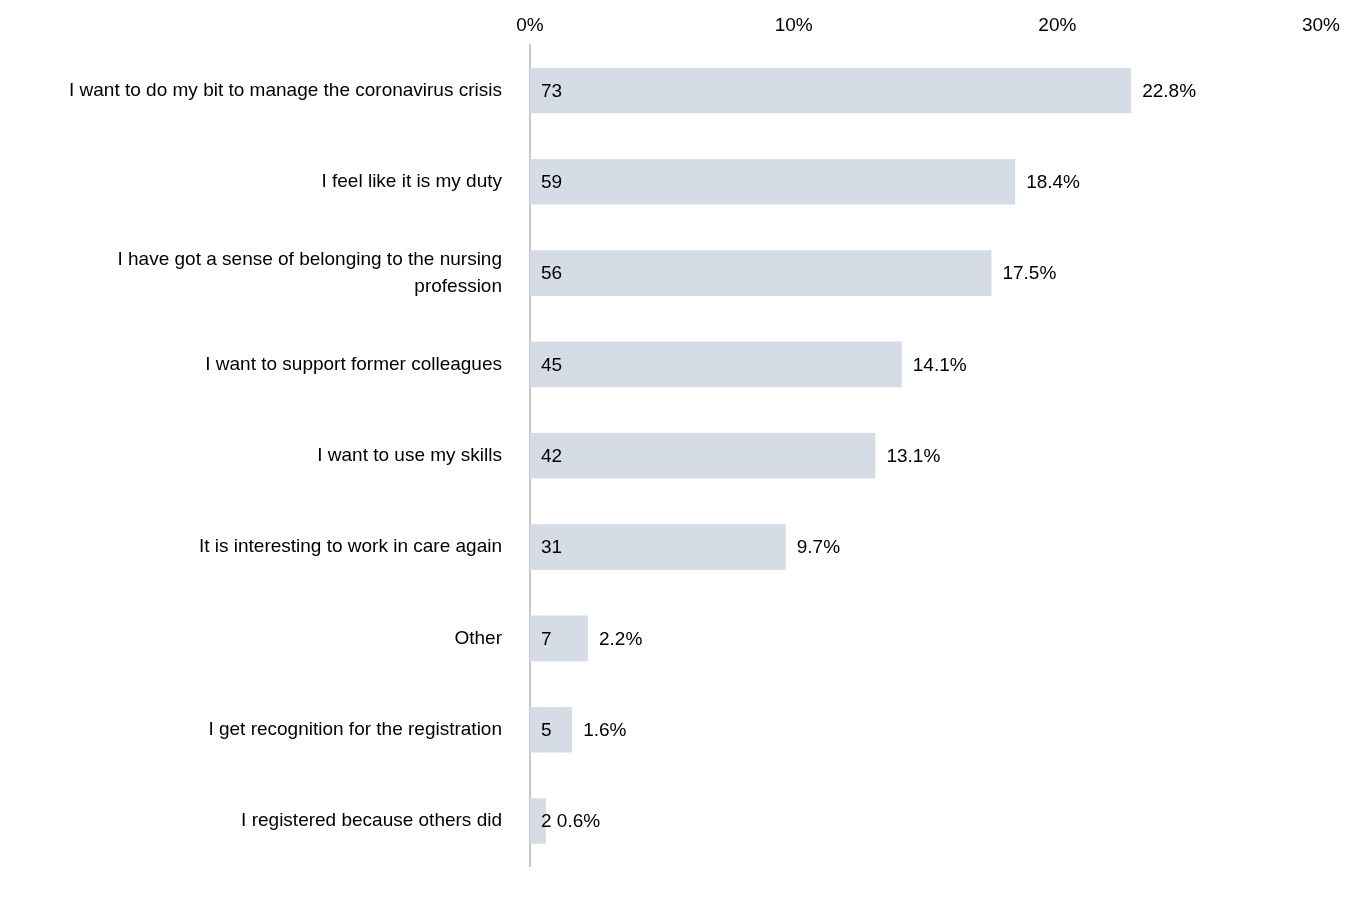  Describe the element at coordinates (1169, 90) in the screenshot. I see `data-label: 22.8%` at that location.